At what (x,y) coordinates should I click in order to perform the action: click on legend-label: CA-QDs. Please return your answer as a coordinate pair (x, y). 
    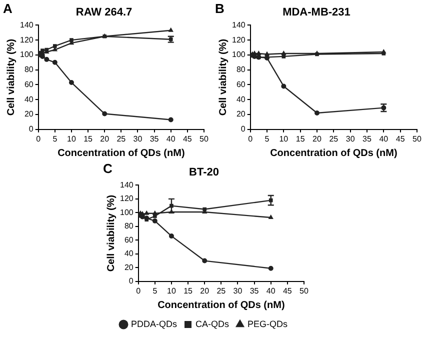
    Looking at the image, I should click on (213, 323).